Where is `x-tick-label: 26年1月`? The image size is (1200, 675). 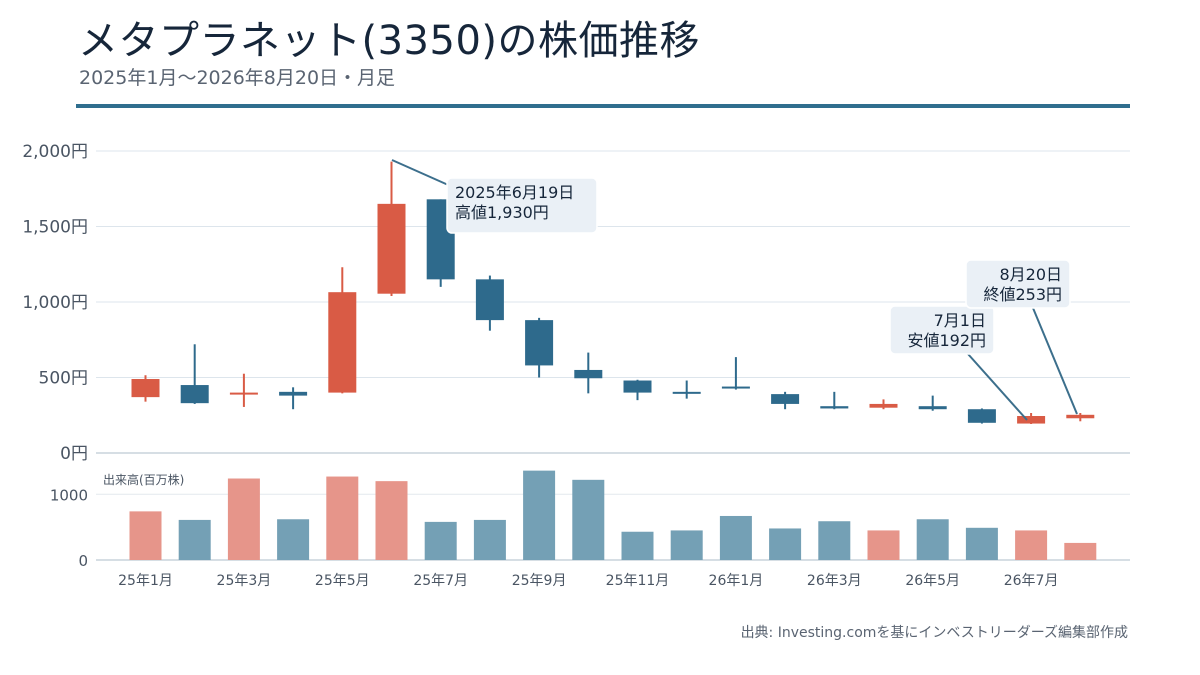 x-tick-label: 26年1月 is located at coordinates (736, 581).